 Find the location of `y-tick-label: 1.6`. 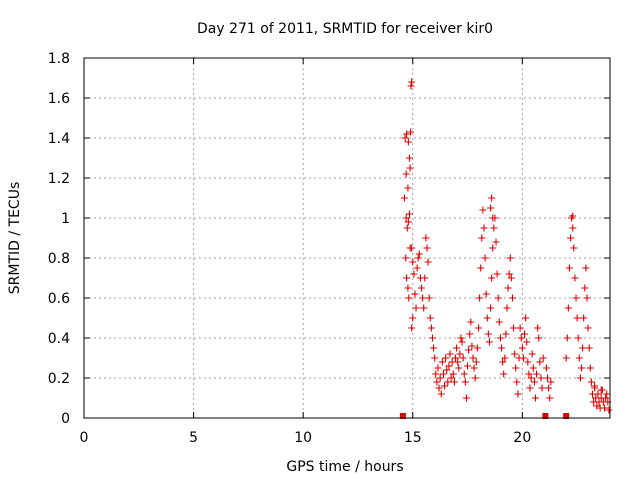

y-tick-label: 1.6 is located at coordinates (59, 99).